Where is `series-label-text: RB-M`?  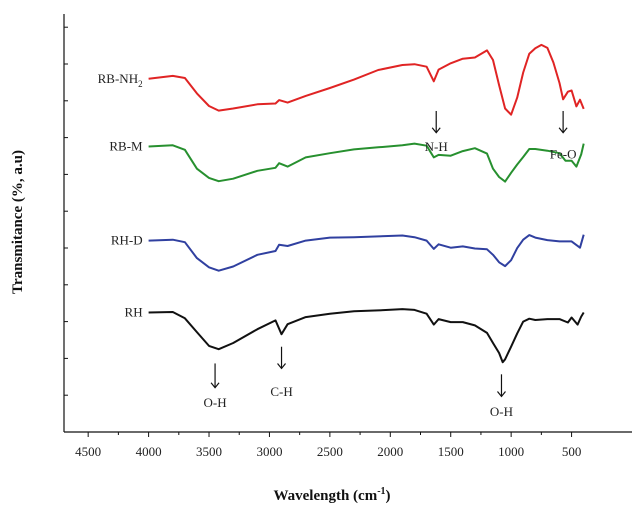 series-label-text: RB-M is located at coordinates (126, 146).